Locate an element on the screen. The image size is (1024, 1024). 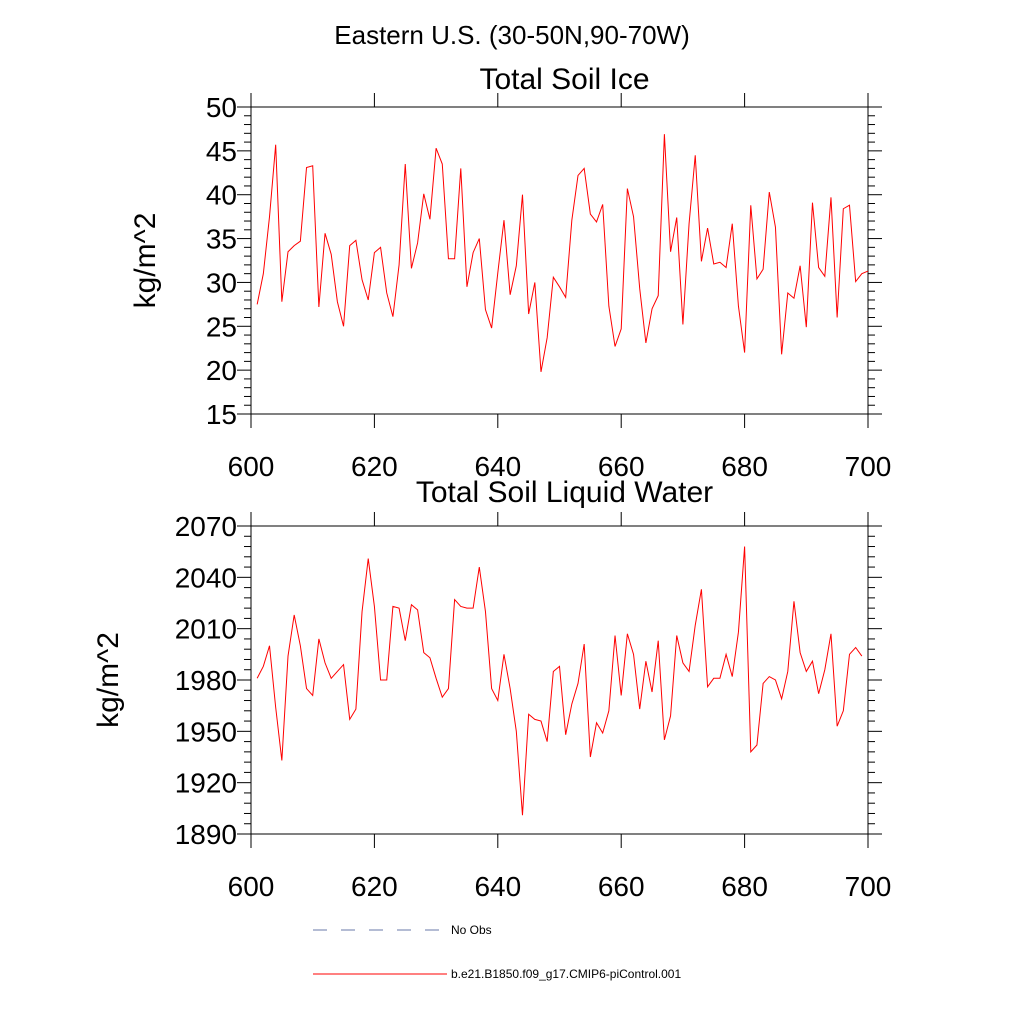
figure-title: Eastern U.S. (30-50N,90-70W) is located at coordinates (511, 35).